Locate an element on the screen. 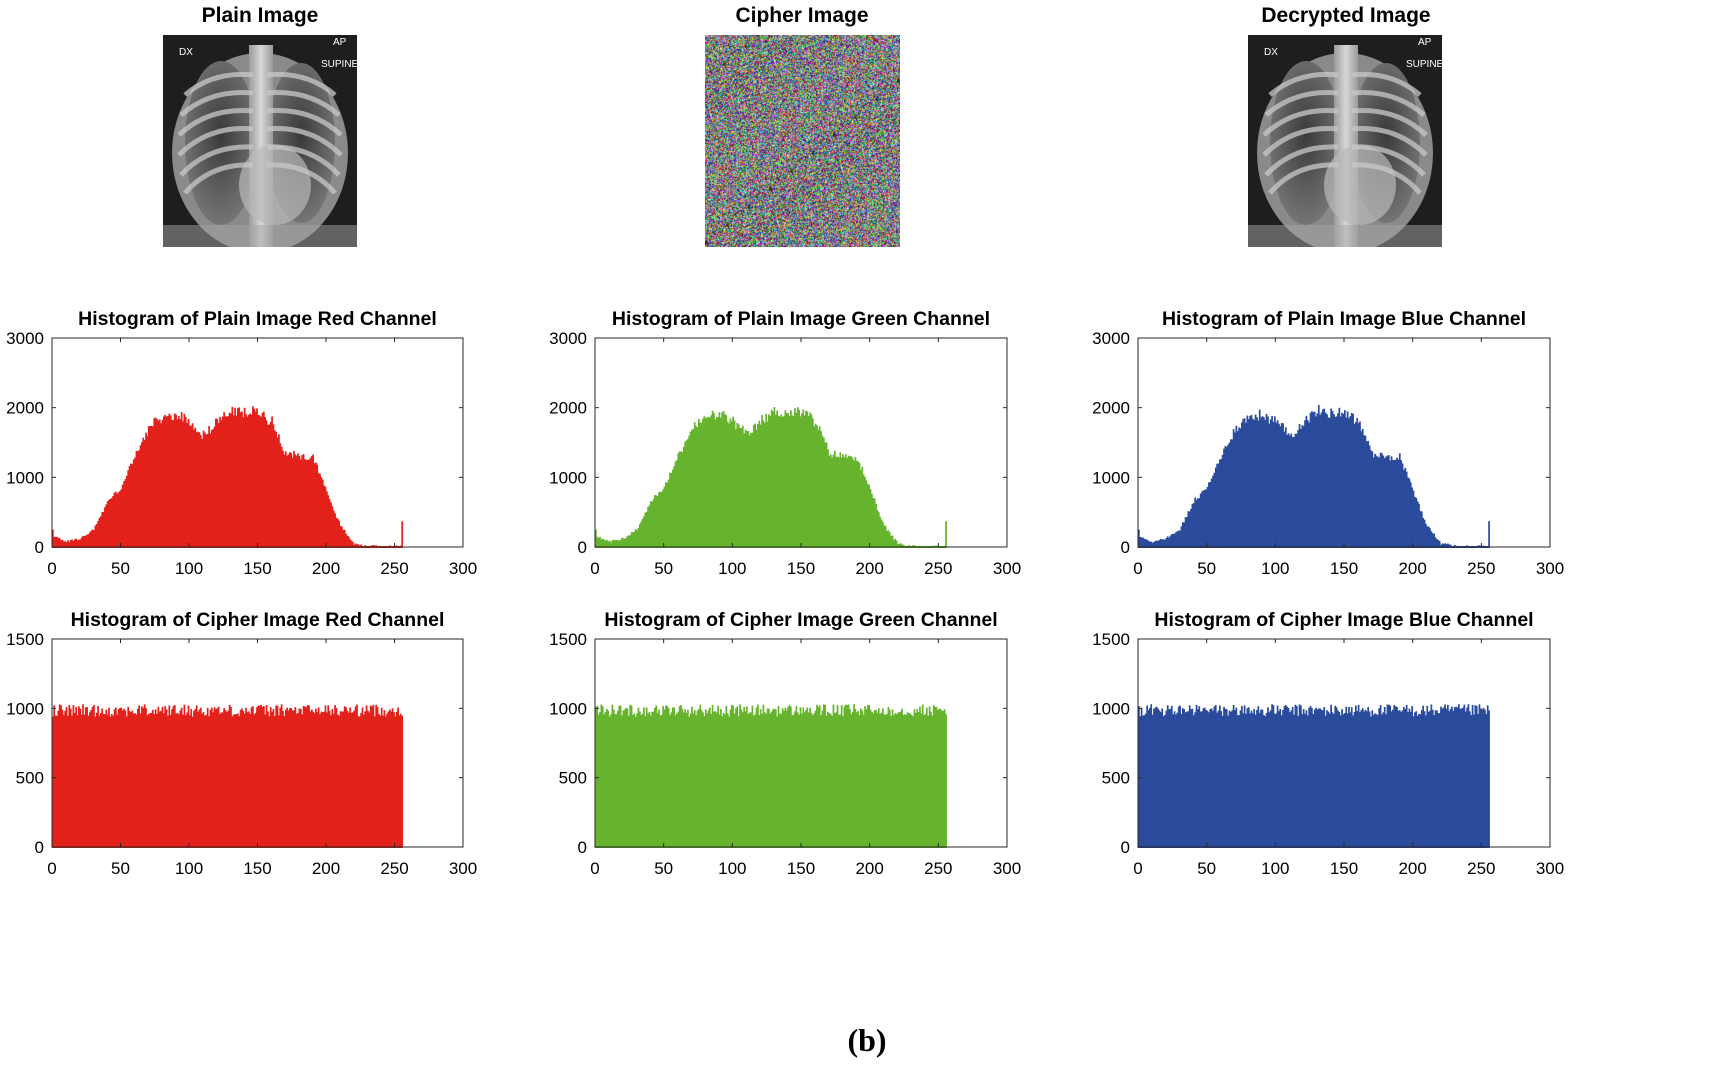  x-tick-label: 150 is located at coordinates (257, 568).